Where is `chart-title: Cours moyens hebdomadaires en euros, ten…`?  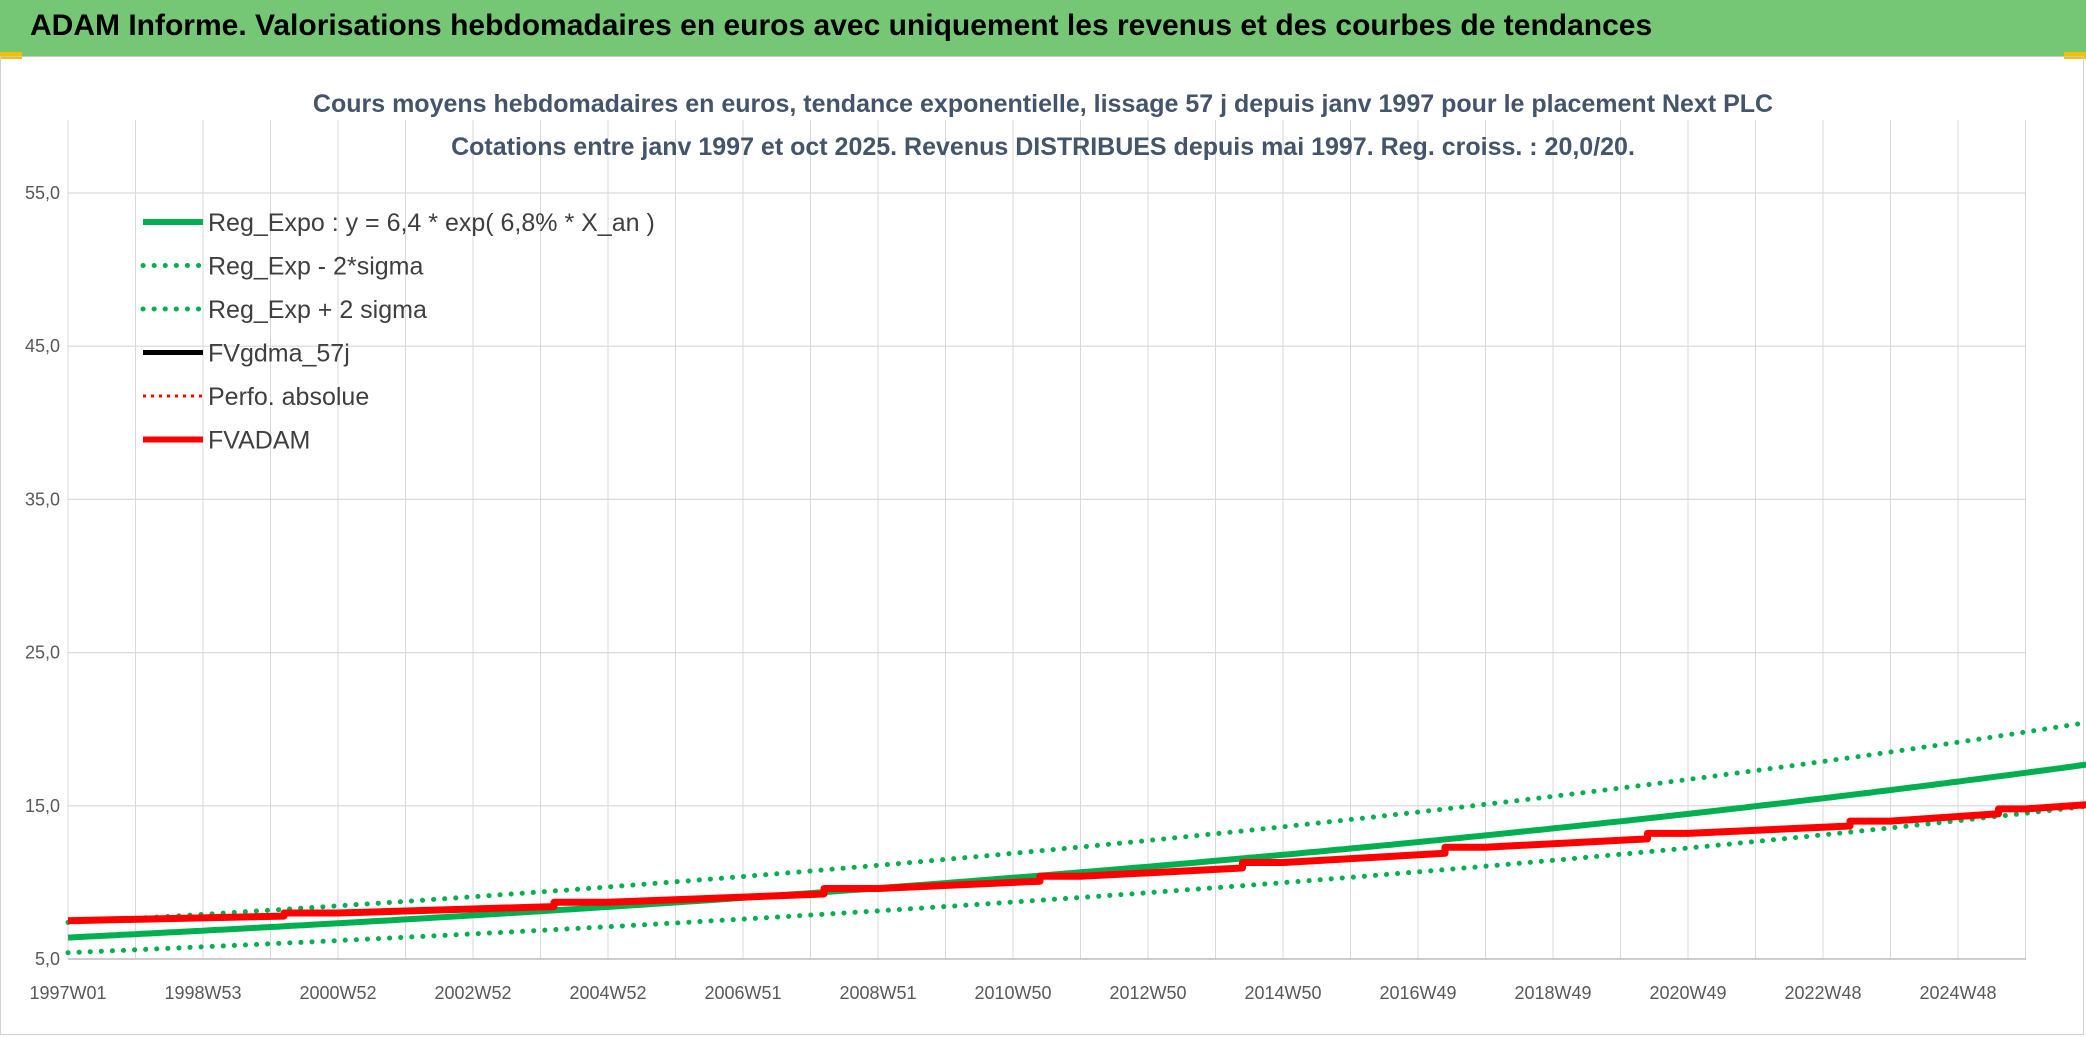 chart-title: Cours moyens hebdomadaires en euros, ten… is located at coordinates (1043, 104).